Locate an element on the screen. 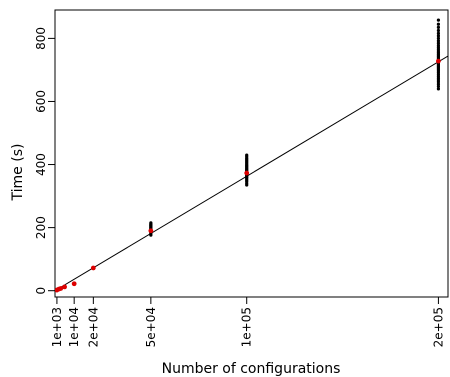 This screenshot has height=377, width=450. x-tick-label: 1e+05 is located at coordinates (247, 327).